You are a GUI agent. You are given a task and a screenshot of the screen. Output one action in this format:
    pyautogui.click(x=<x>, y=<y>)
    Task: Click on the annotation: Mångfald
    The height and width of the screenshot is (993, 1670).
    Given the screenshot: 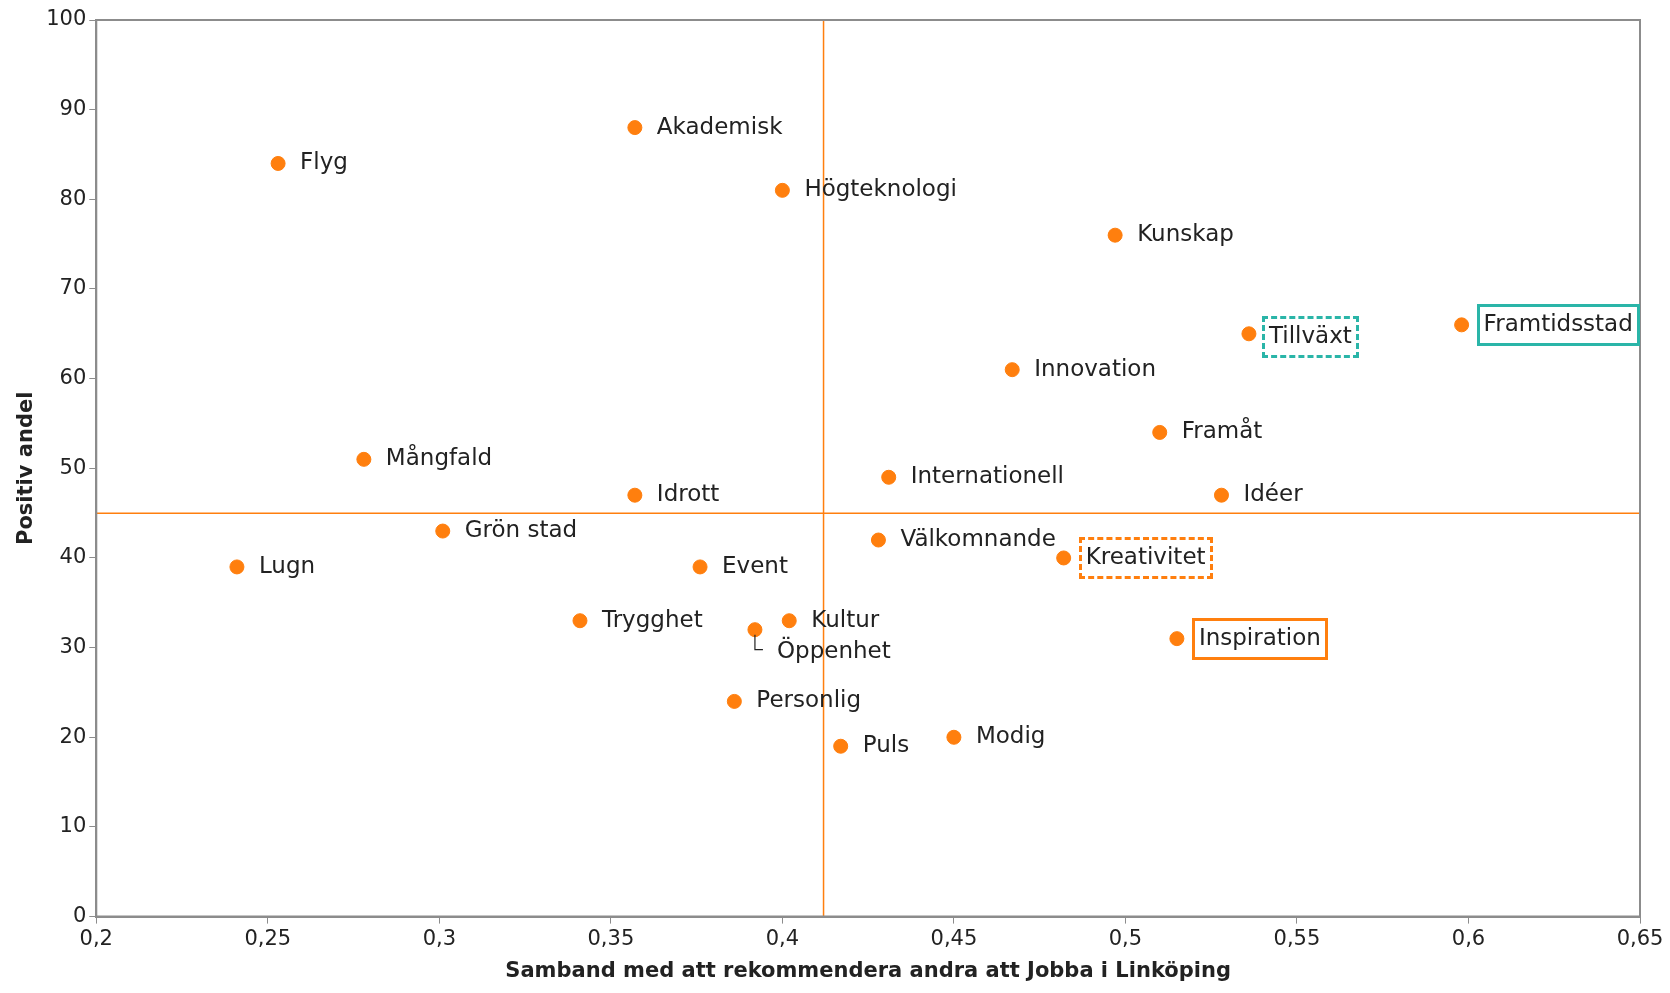 What is the action you would take?
    pyautogui.click(x=439, y=457)
    